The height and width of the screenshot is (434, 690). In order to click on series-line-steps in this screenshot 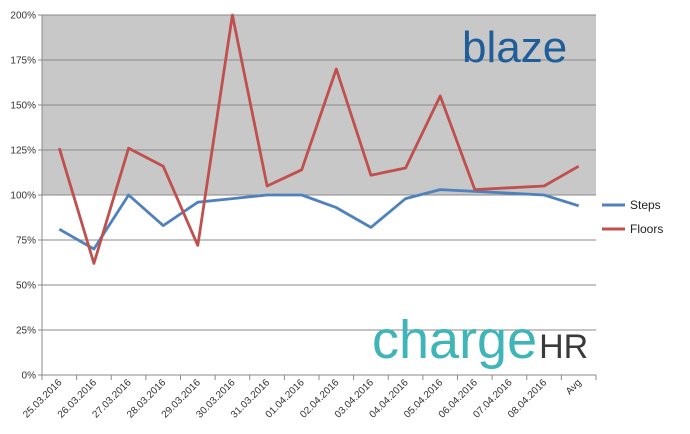, I will do `click(319, 219)`.